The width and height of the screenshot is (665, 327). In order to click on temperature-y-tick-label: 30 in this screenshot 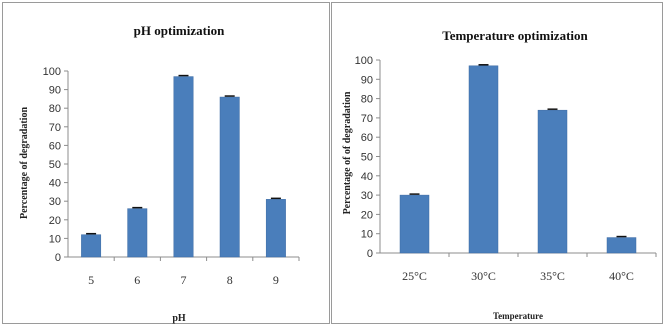, I will do `click(367, 196)`.